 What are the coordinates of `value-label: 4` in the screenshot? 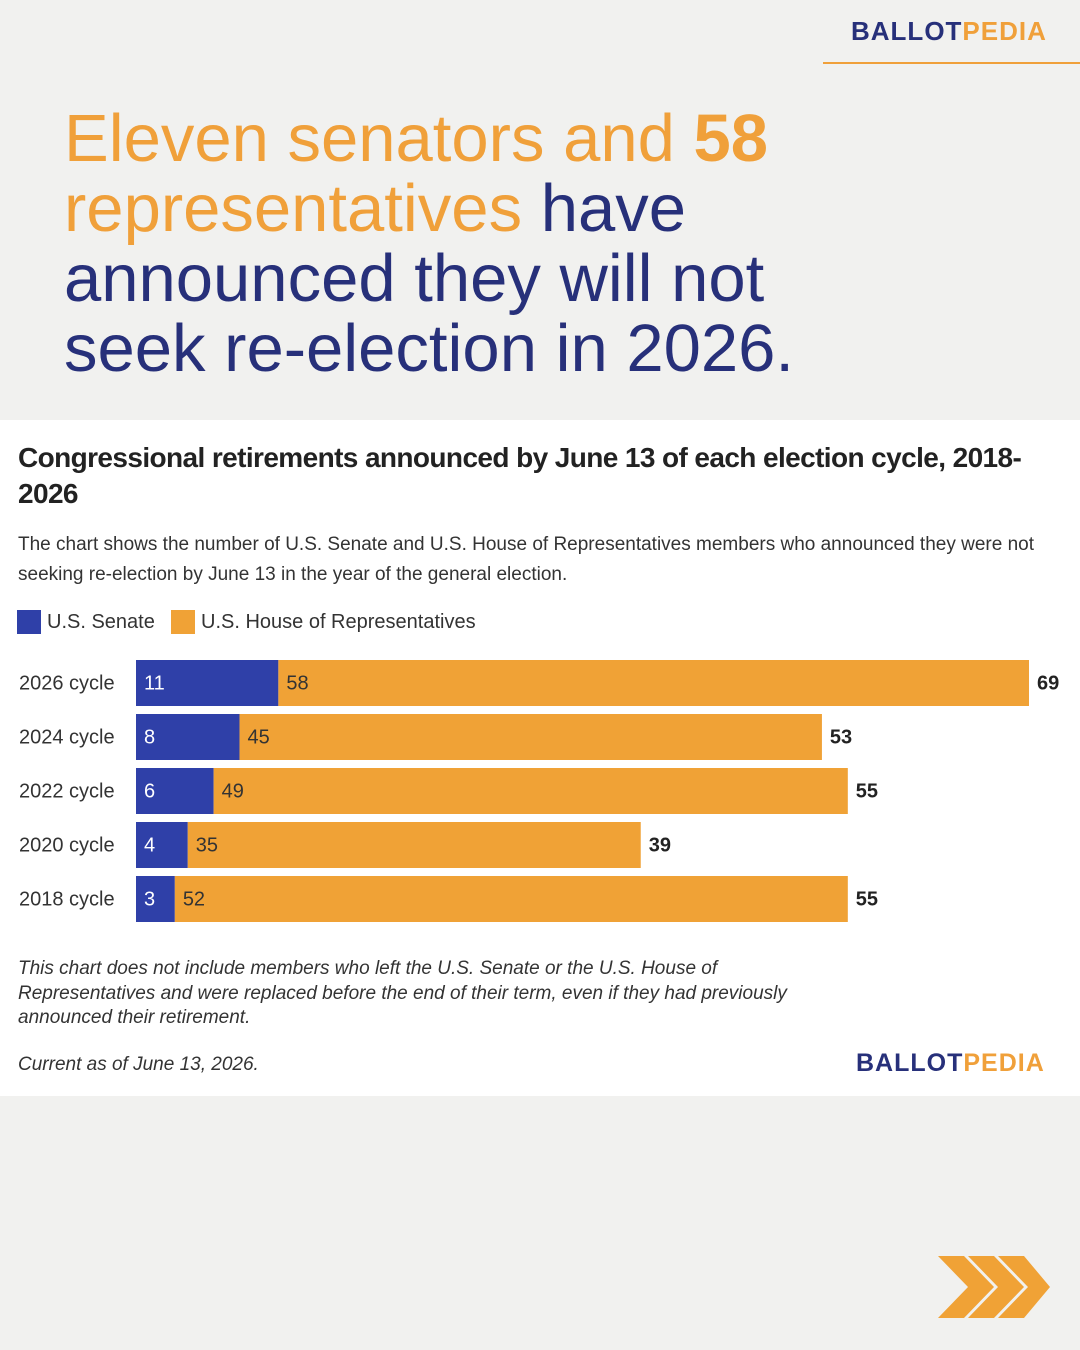 It's located at (149, 845).